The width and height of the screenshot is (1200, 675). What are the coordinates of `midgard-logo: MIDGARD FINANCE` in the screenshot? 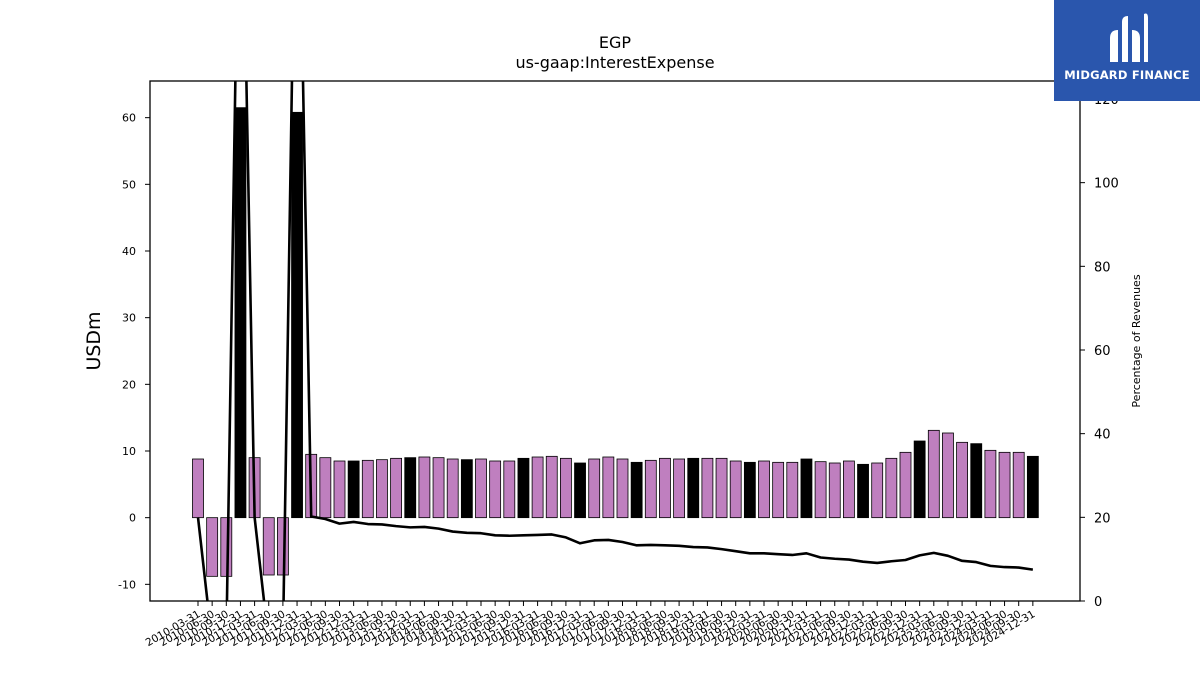 It's located at (1127, 50).